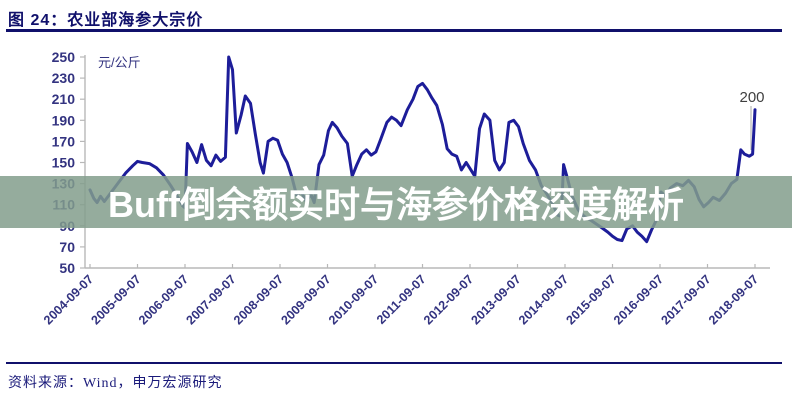 This screenshot has width=792, height=400. I want to click on y-tick-label: 230, so click(64, 78).